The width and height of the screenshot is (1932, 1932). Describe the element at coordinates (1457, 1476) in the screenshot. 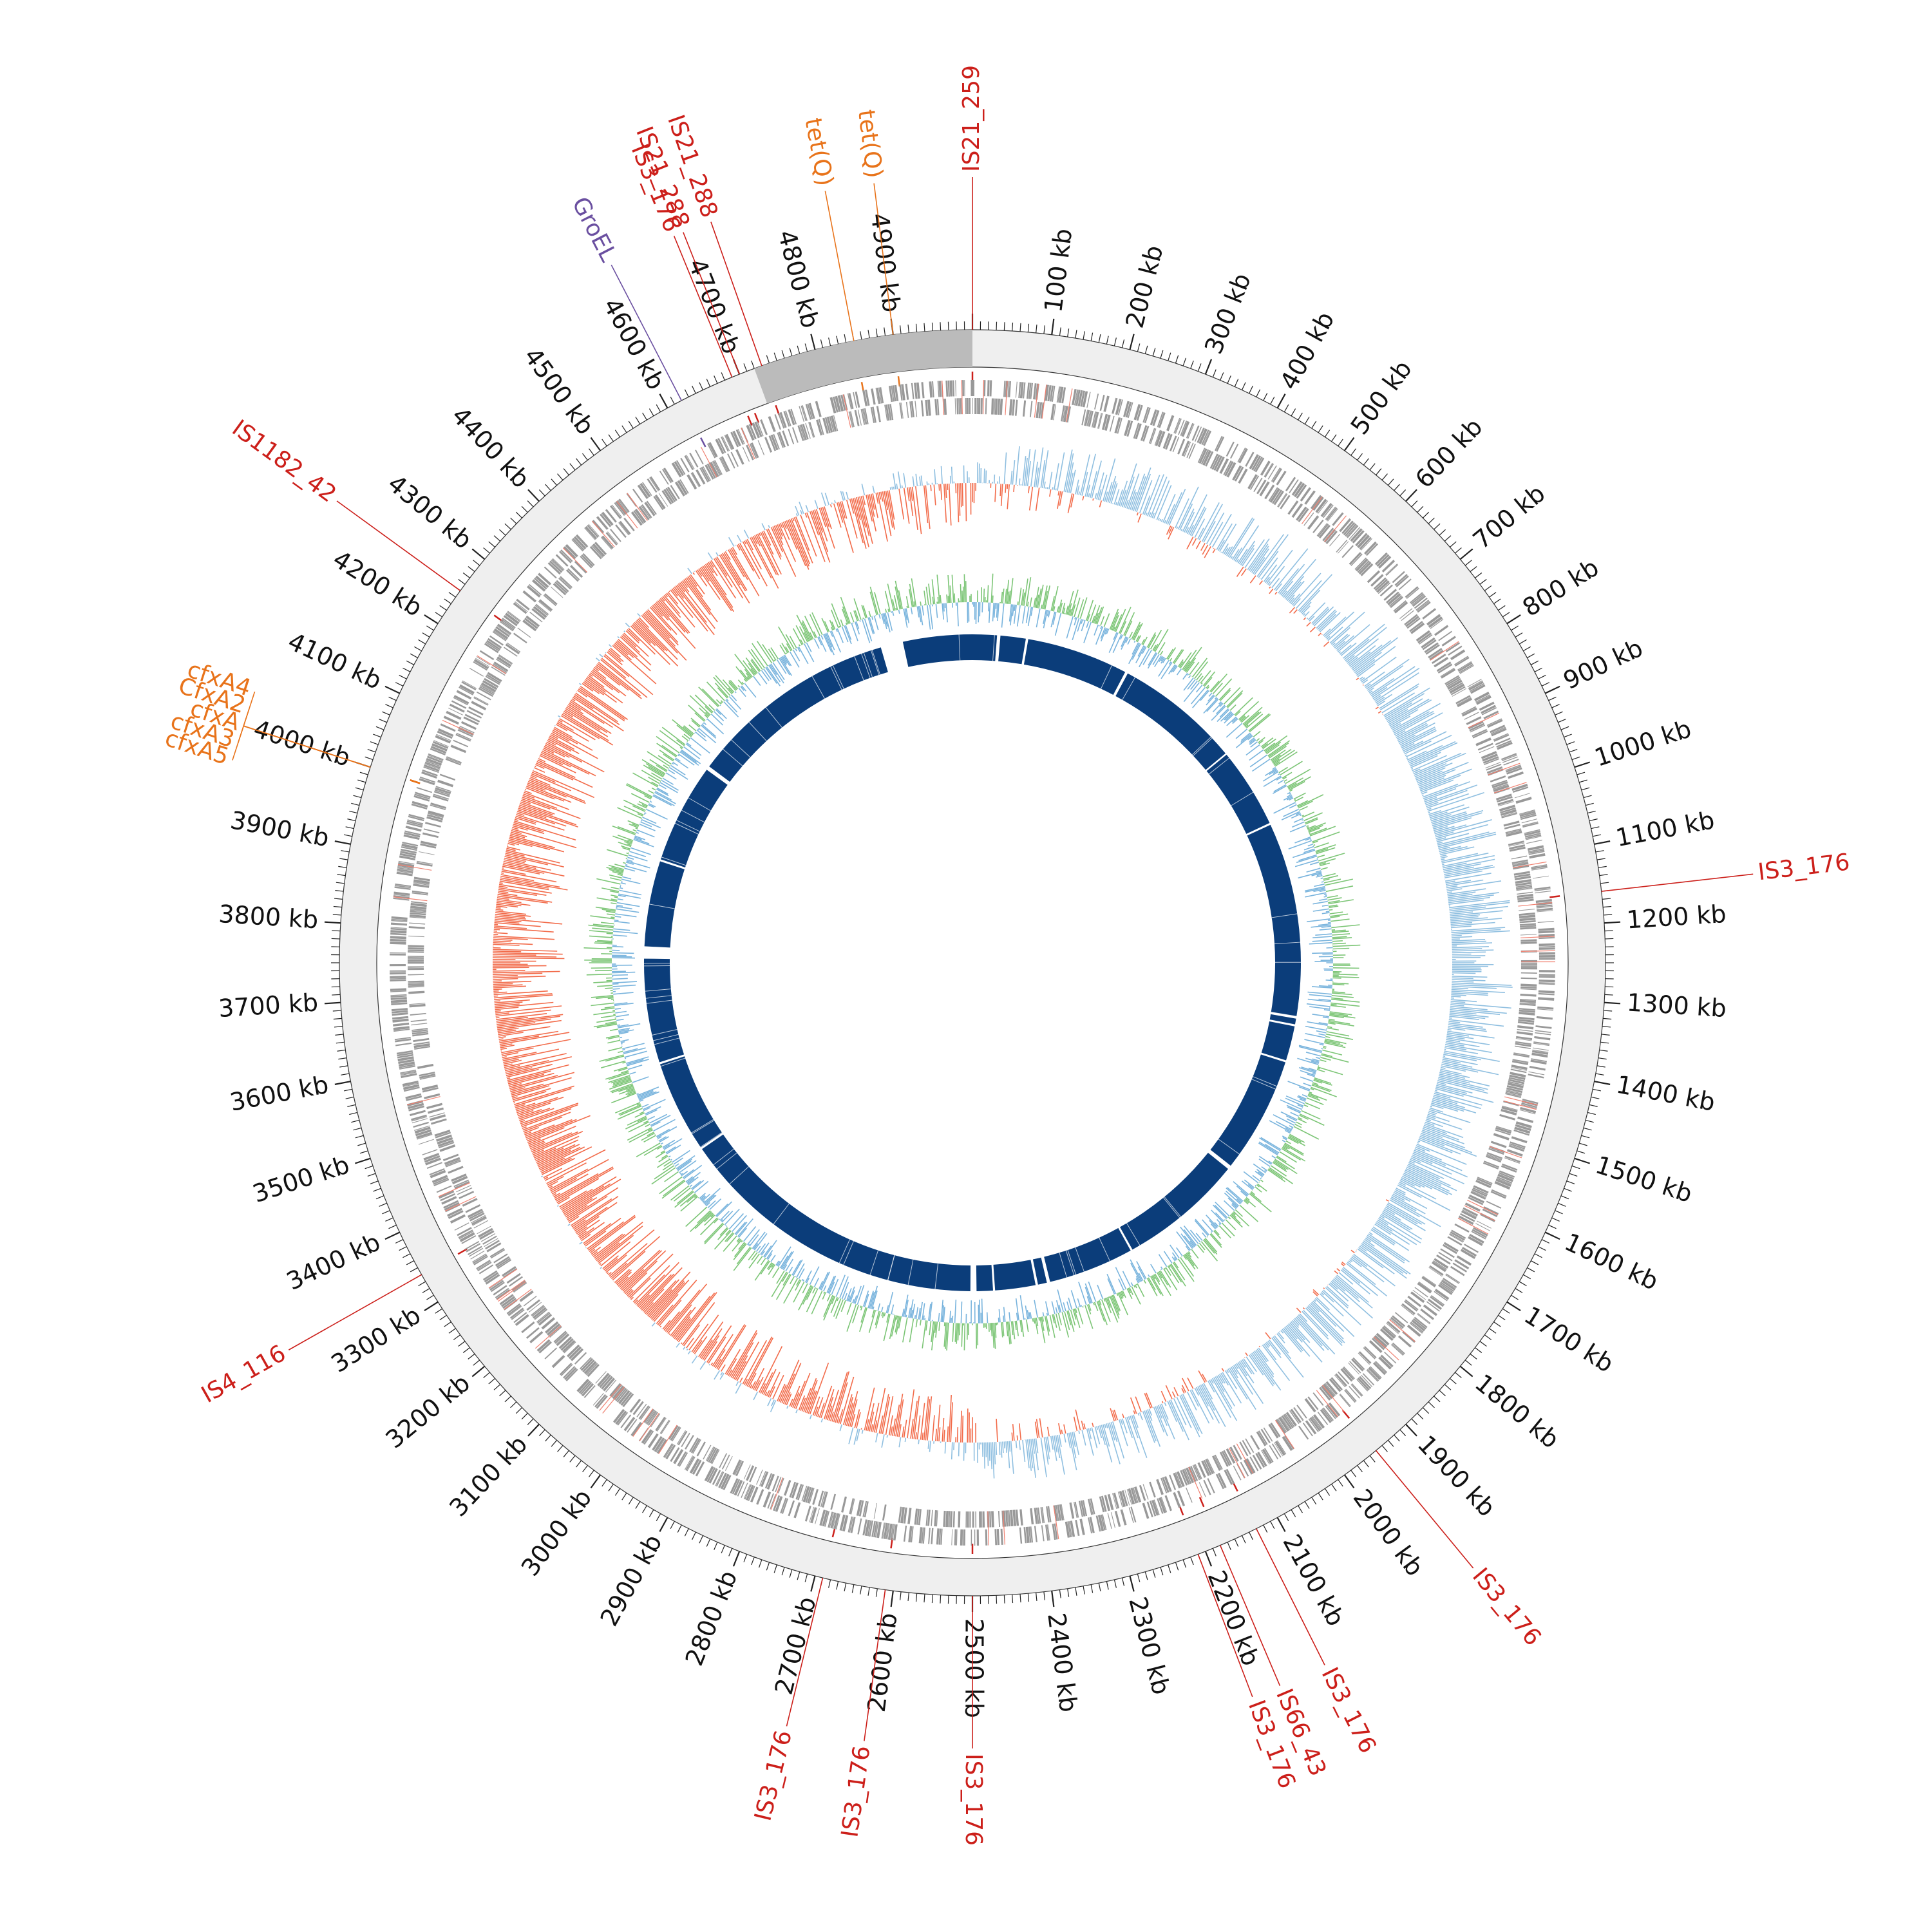

I see `tick-label: 1900 kb` at that location.